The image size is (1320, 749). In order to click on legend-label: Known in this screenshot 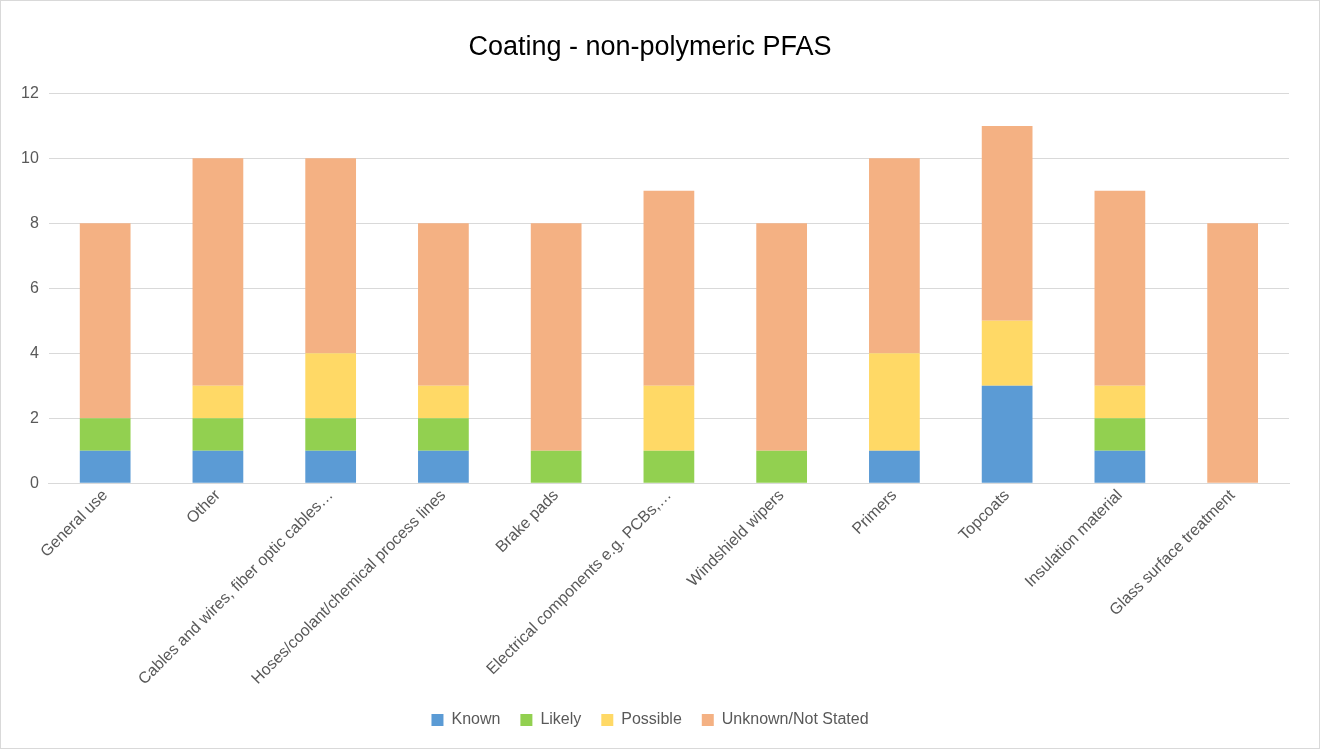, I will do `click(476, 719)`.